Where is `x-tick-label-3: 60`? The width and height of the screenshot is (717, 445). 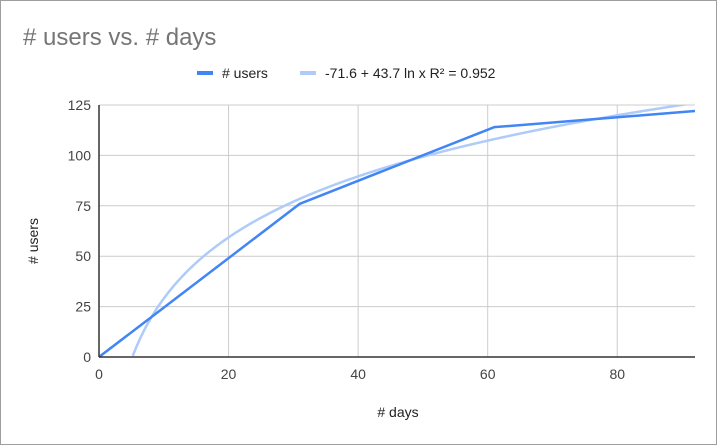
x-tick-label-3: 60 is located at coordinates (488, 374).